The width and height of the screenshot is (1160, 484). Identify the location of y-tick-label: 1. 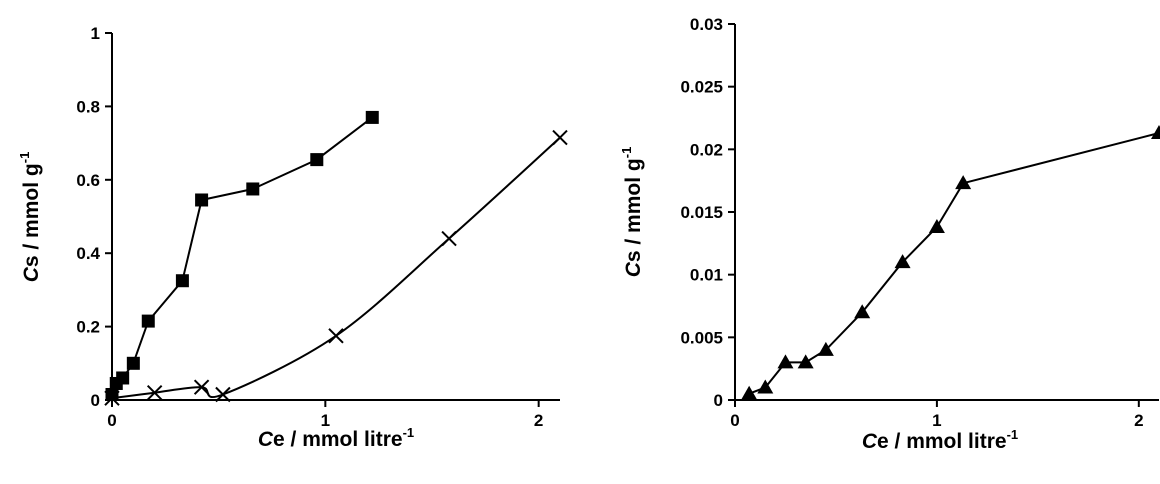
(95, 33).